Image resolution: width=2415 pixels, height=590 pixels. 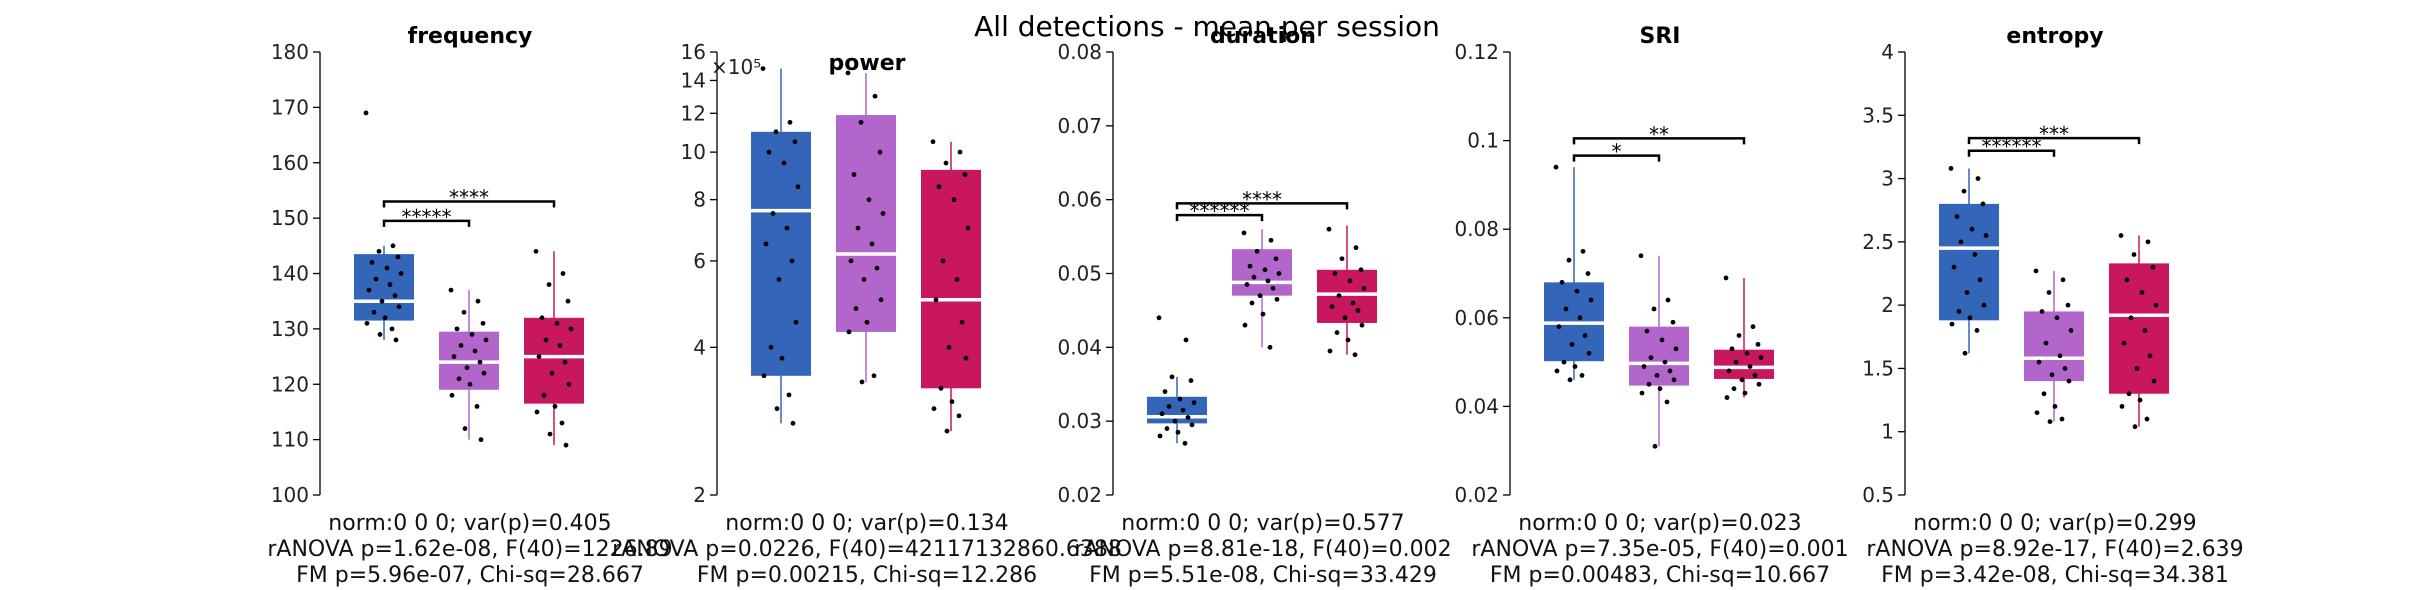 What do you see at coordinates (1659, 523) in the screenshot?
I see `stats-line: norm:0 0 0; var(p)=0.023` at bounding box center [1659, 523].